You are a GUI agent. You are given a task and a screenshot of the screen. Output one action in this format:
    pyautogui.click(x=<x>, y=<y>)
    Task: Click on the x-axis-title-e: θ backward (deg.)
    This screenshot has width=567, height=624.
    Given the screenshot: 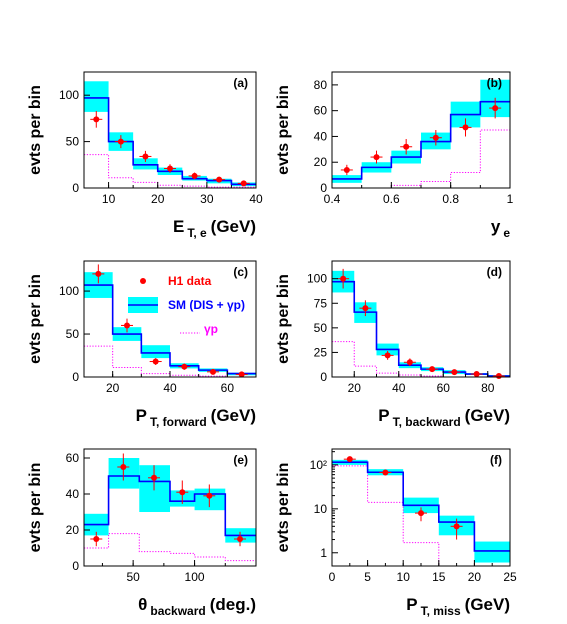 What is the action you would take?
    pyautogui.click(x=197, y=606)
    